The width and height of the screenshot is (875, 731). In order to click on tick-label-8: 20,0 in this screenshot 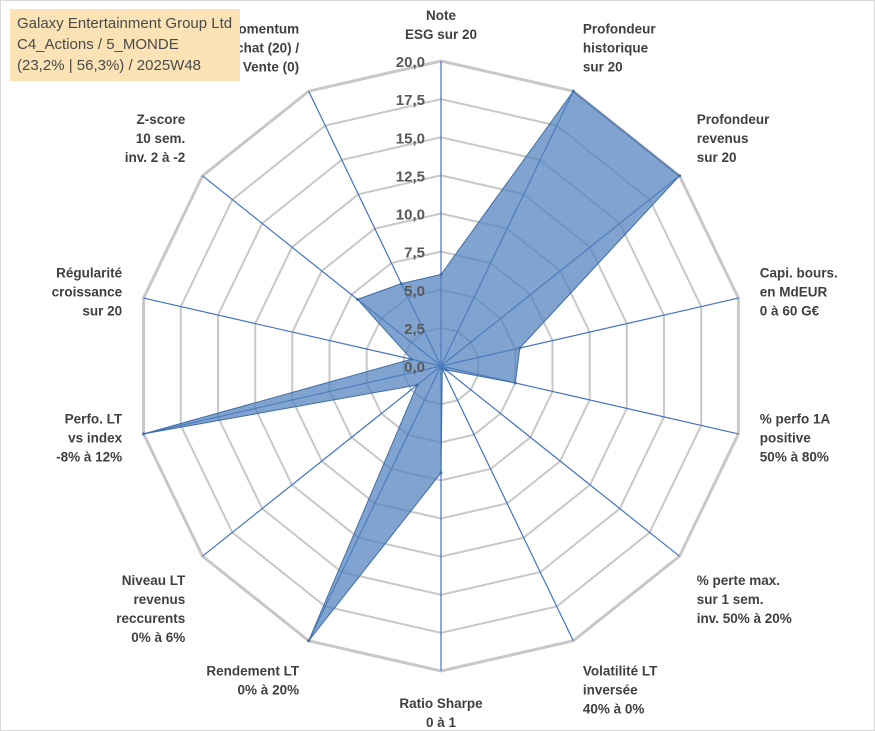, I will do `click(410, 62)`.